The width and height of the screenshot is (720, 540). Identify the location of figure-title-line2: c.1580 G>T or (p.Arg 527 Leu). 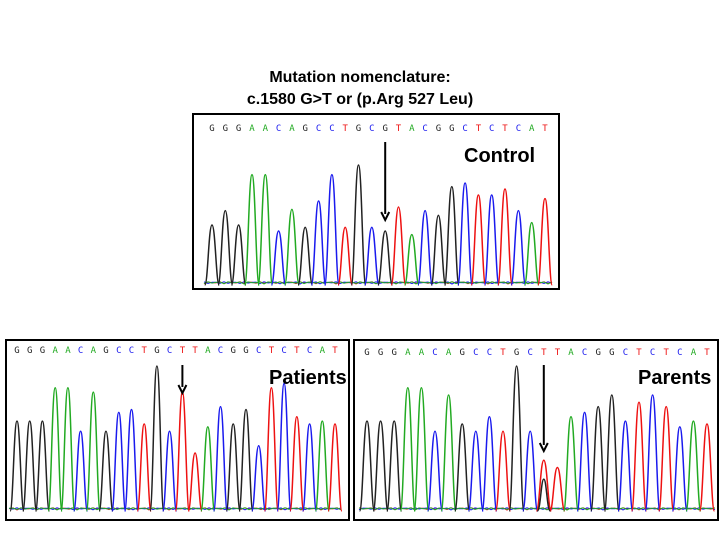
(360, 99).